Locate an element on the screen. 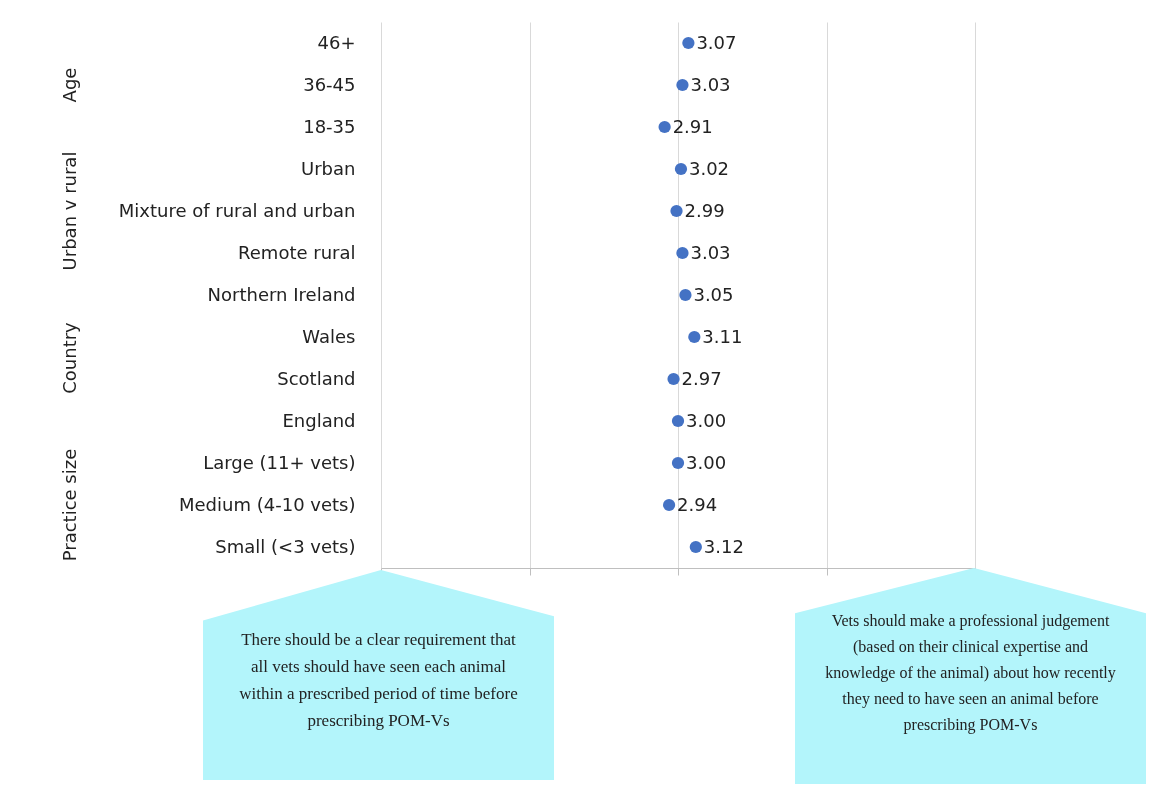 This screenshot has height=789, width=1154. y-tick-label: Mixture of rural and urban is located at coordinates (237, 210).